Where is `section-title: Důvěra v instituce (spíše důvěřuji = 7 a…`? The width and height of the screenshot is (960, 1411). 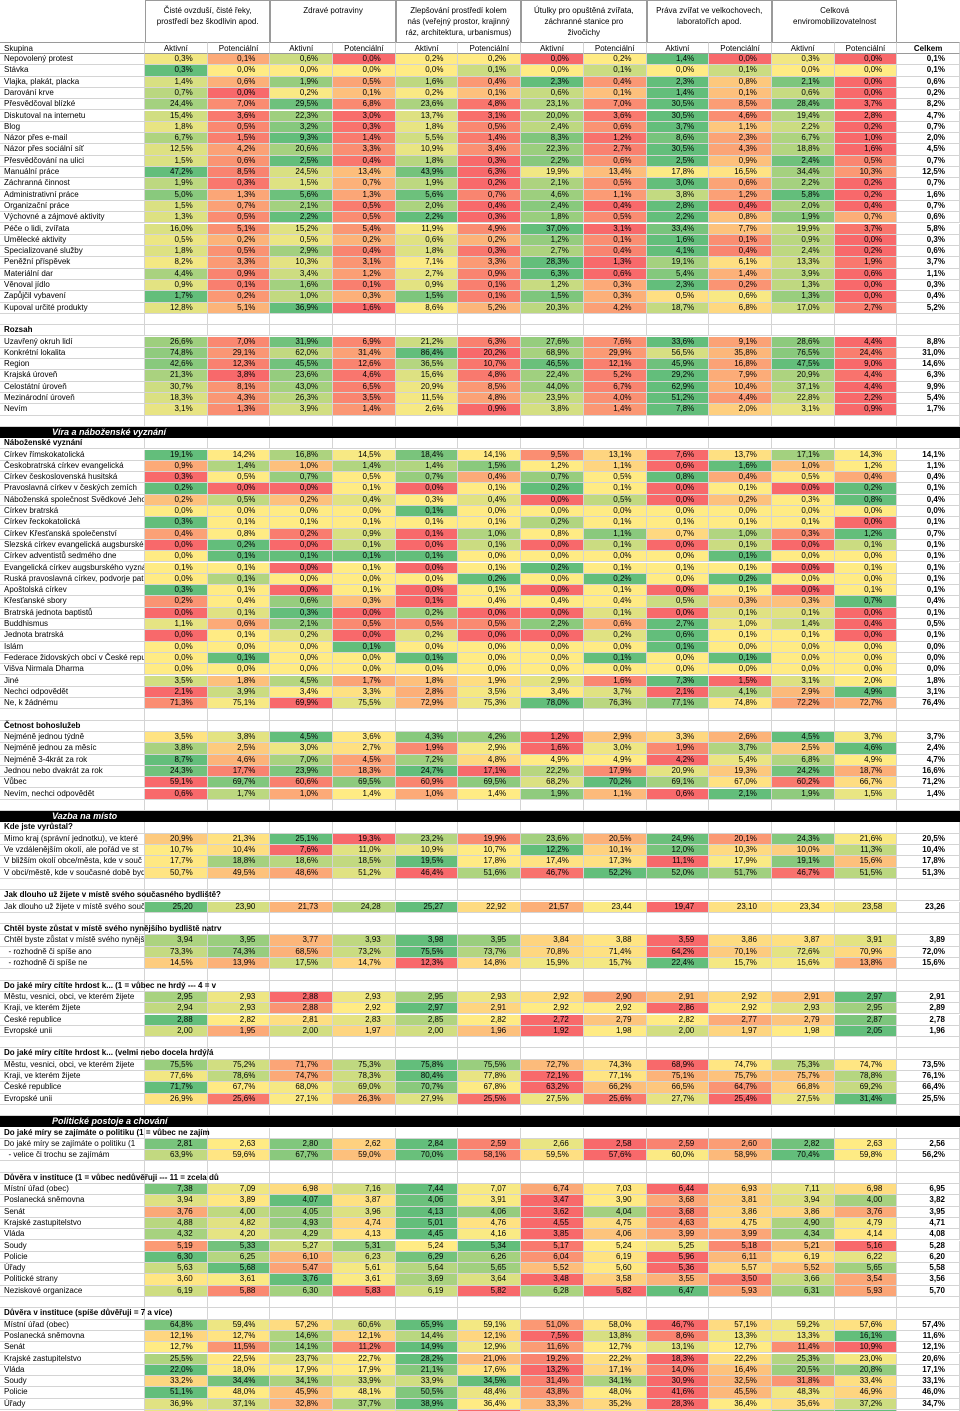
section-title: Důvěra v instituce (spíše důvěřuji = 7 a… is located at coordinates (88, 1313).